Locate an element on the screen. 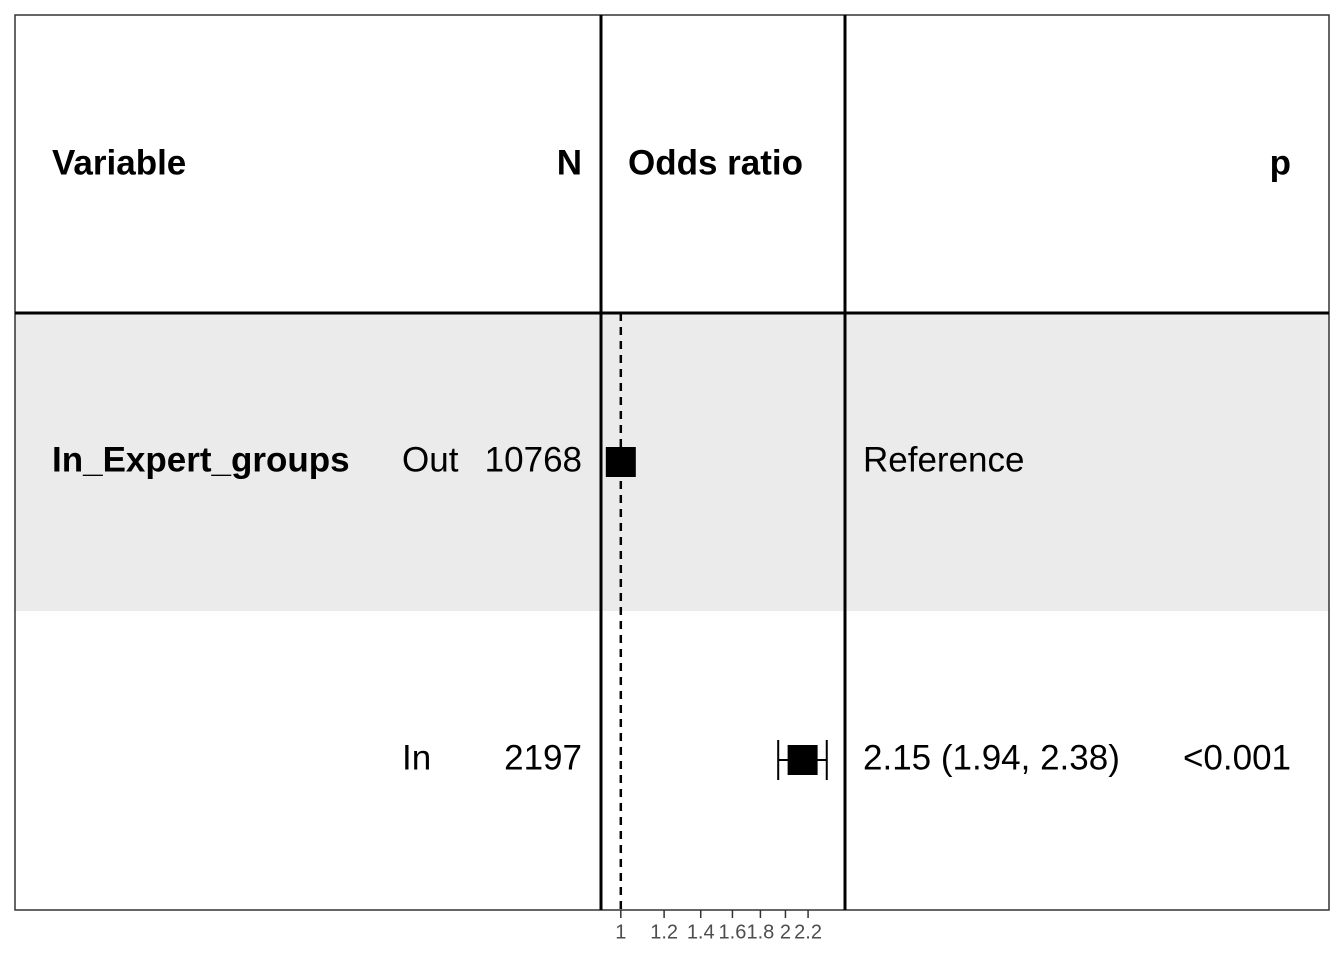 Image resolution: width=1344 pixels, height=960 pixels. level-label: Out is located at coordinates (430, 459).